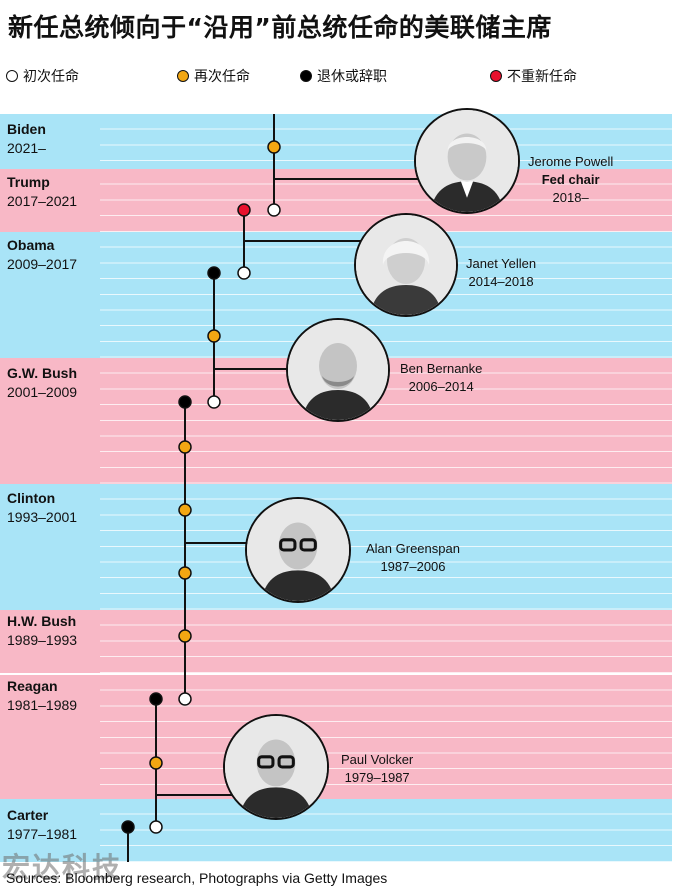 The image size is (678, 888). Describe the element at coordinates (128, 827) in the screenshot. I see `carter-chair-retired-dot` at that location.